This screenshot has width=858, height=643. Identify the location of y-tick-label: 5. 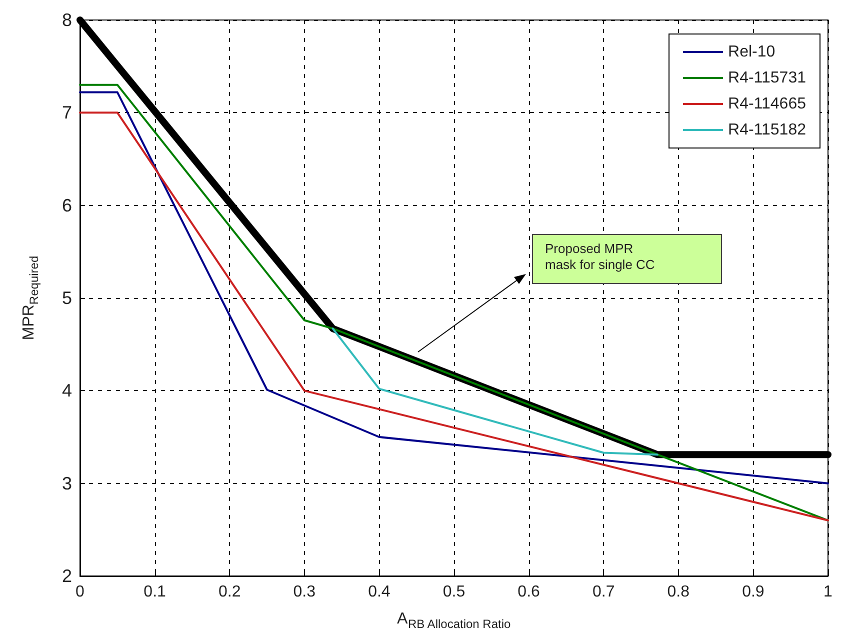
(67, 298).